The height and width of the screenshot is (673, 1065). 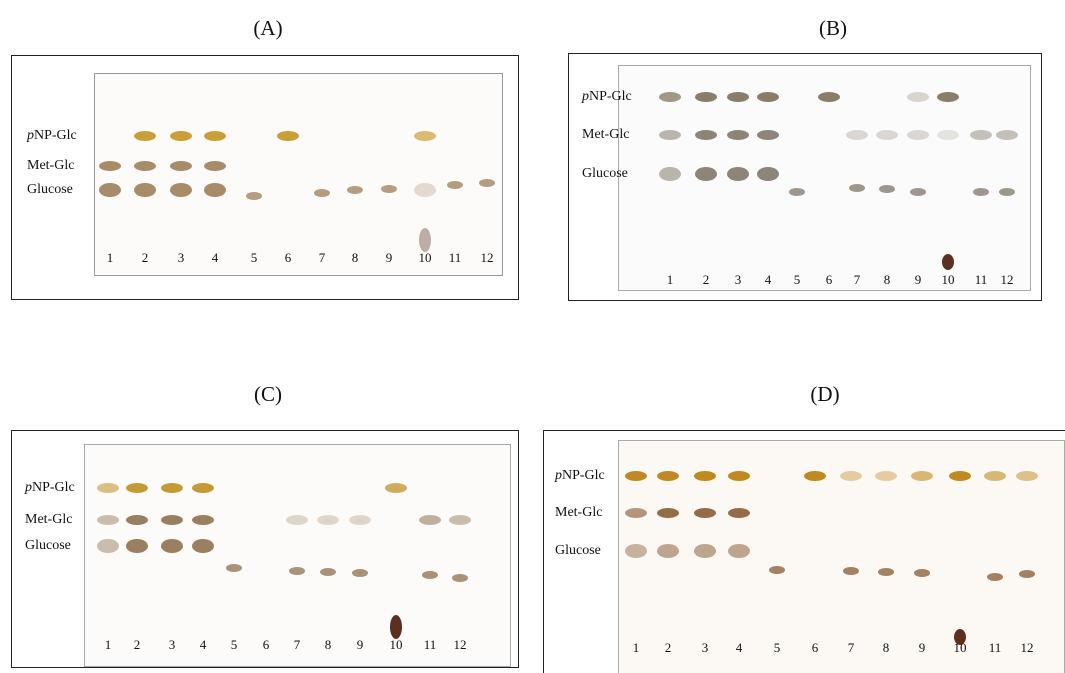 What do you see at coordinates (48, 545) in the screenshot?
I see `row: Glucose` at bounding box center [48, 545].